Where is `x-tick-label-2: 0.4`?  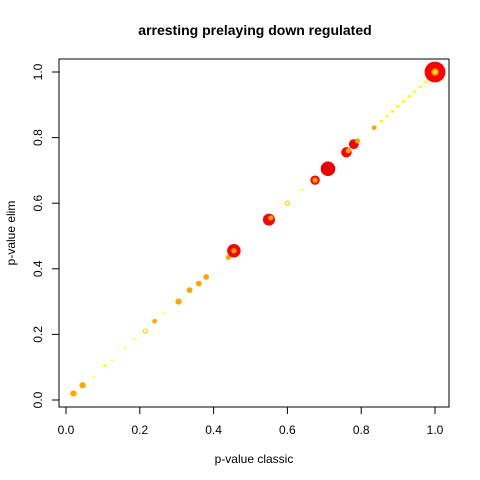 x-tick-label-2: 0.4 is located at coordinates (213, 430).